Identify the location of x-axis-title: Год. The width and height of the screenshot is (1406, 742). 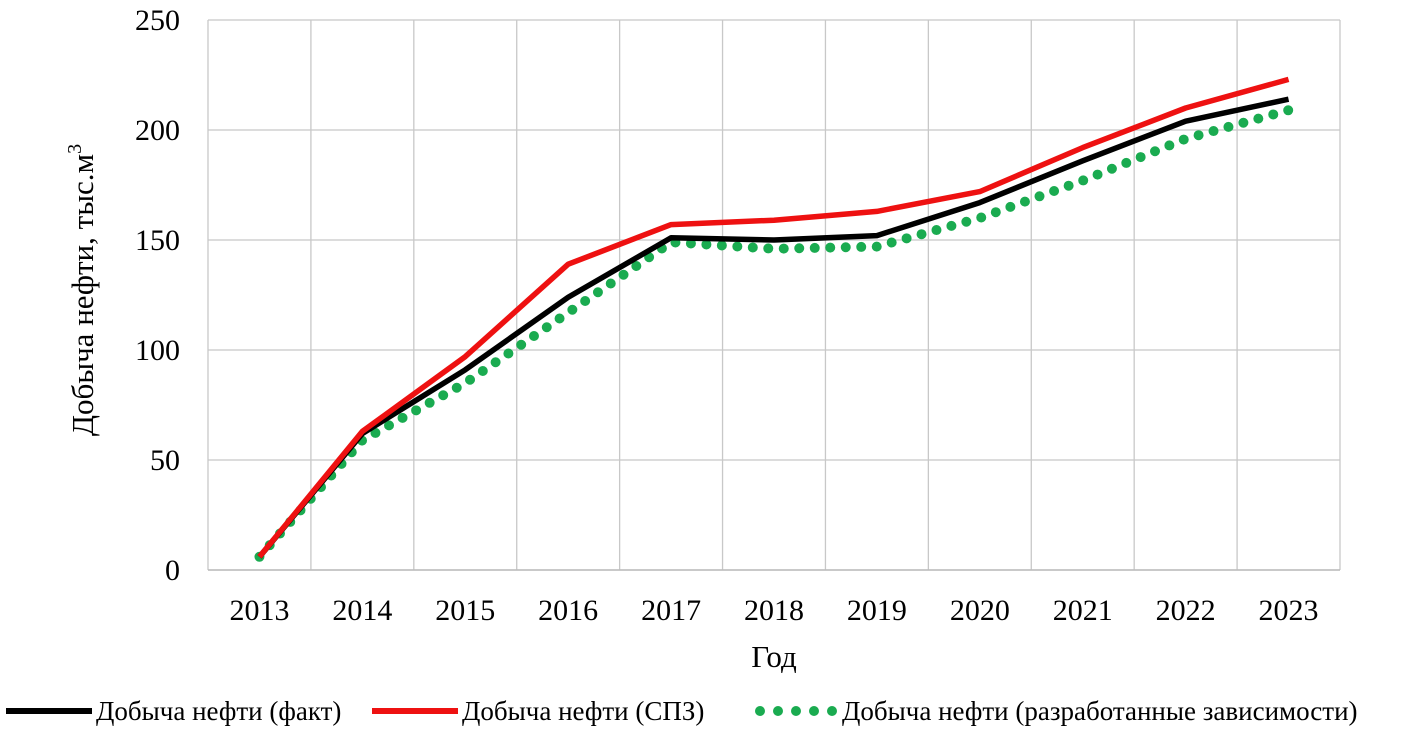
(774, 656).